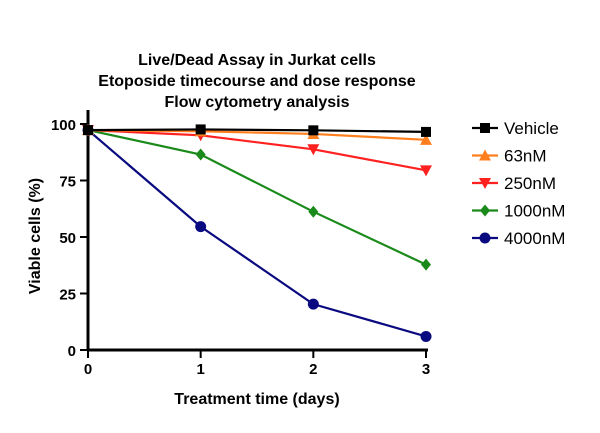  I want to click on x-axis-label: Treatment time (days), so click(256, 399).